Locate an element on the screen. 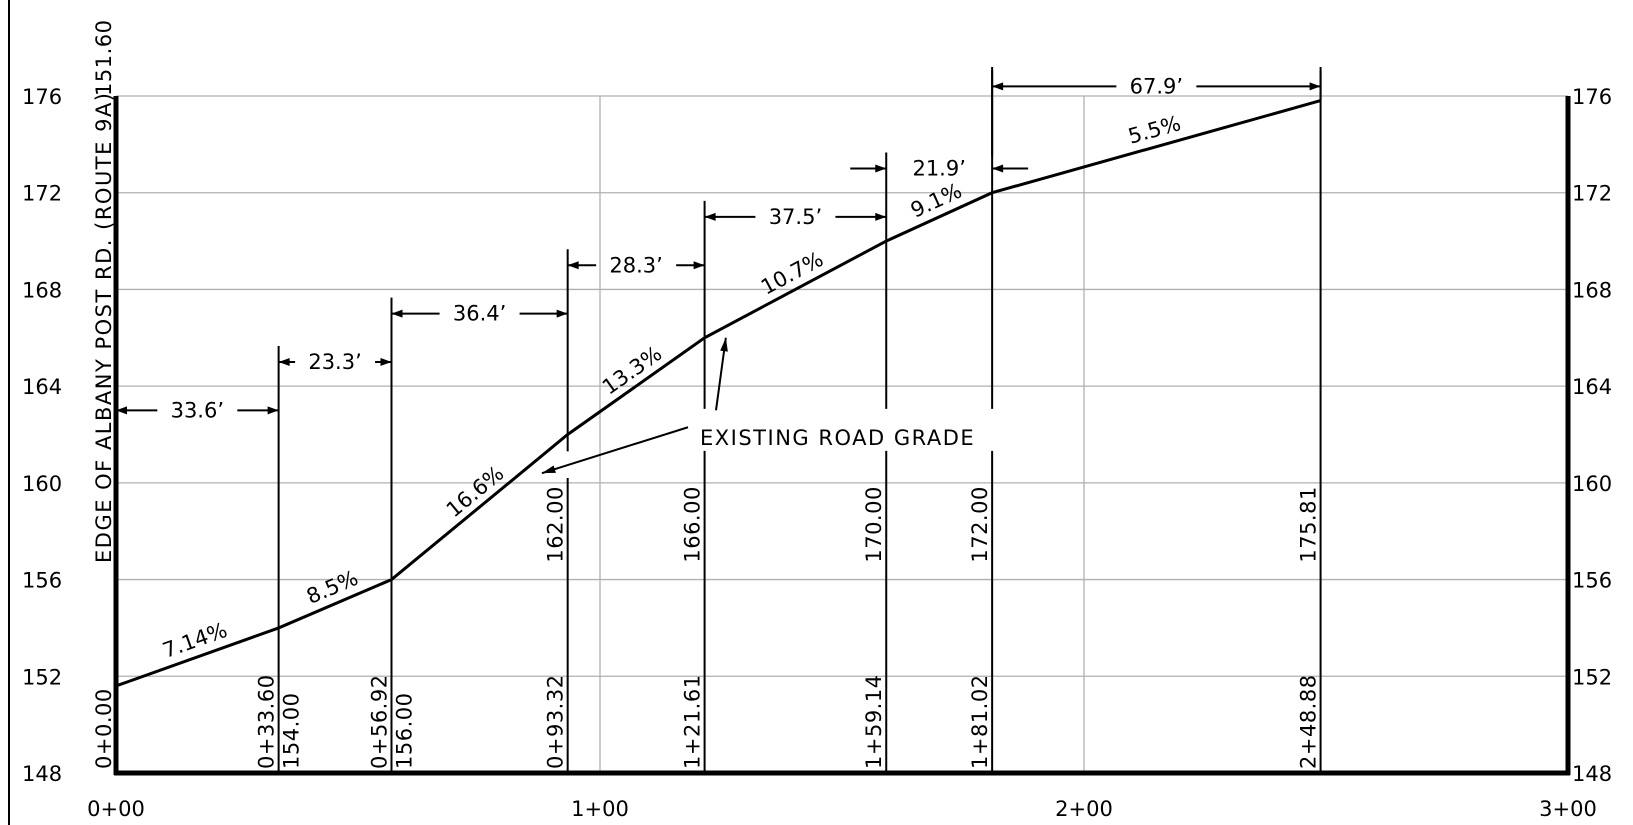  elevation-label: 175.81 is located at coordinates (1309, 524).